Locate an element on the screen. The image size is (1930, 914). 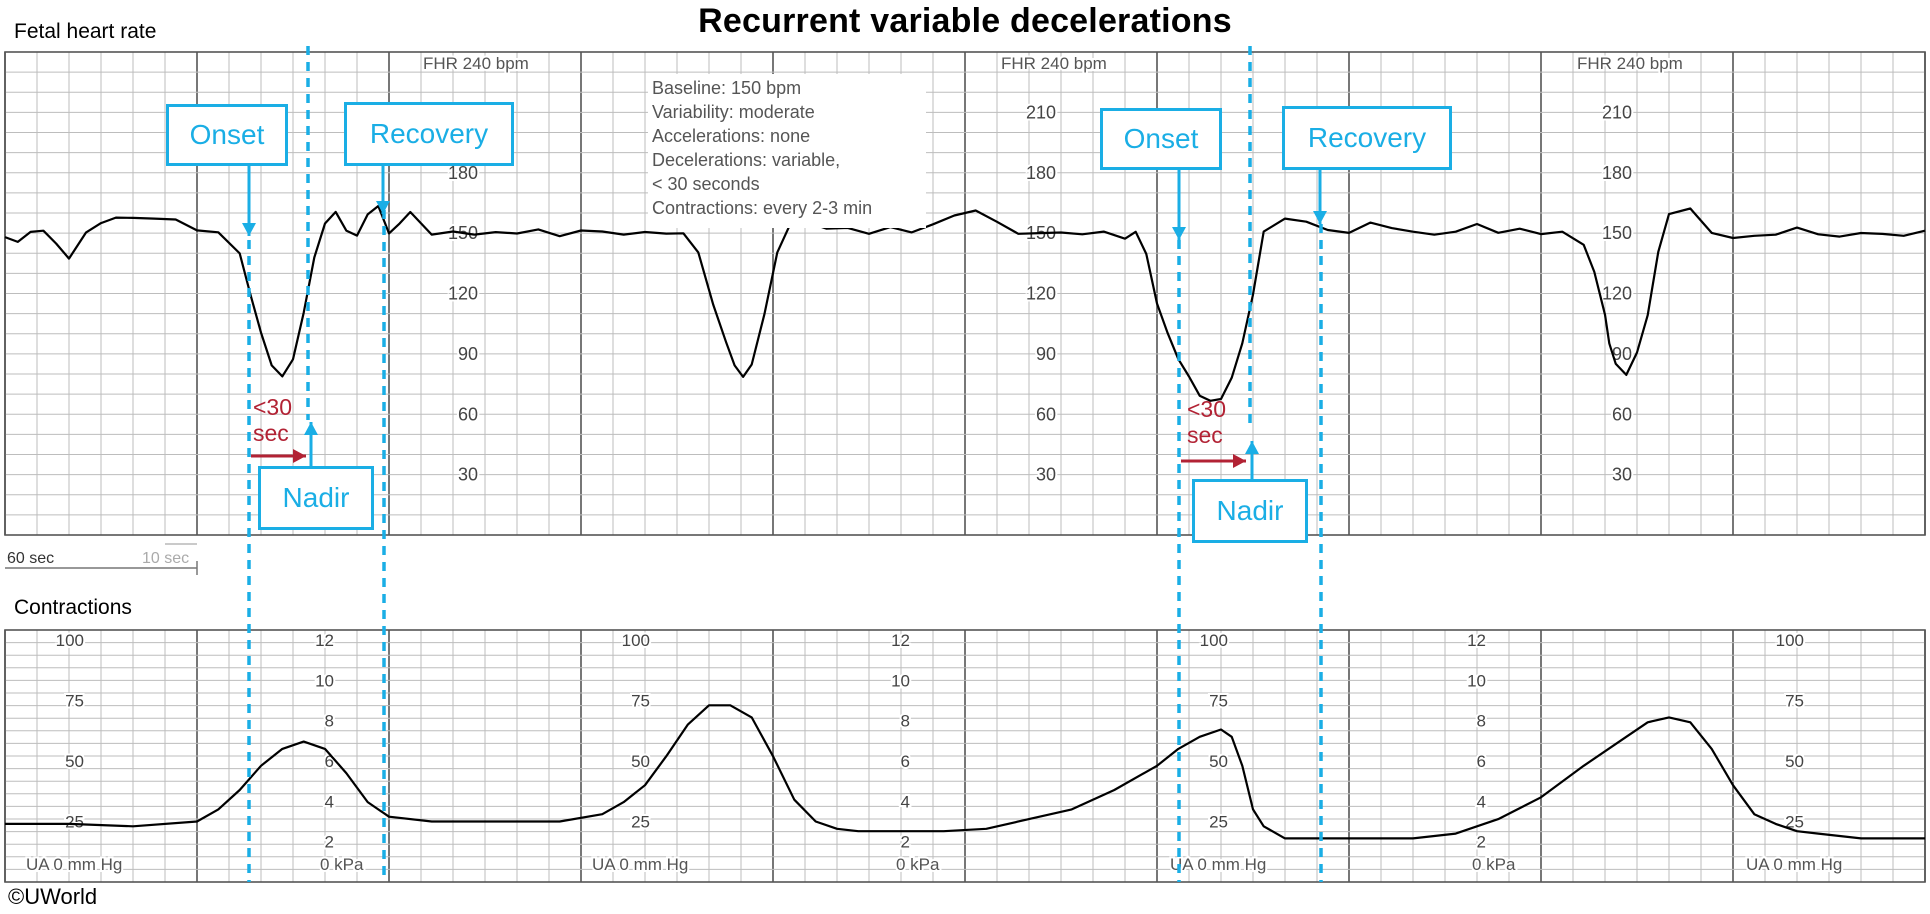
duration-note-1: <30 sec is located at coordinates (272, 420).